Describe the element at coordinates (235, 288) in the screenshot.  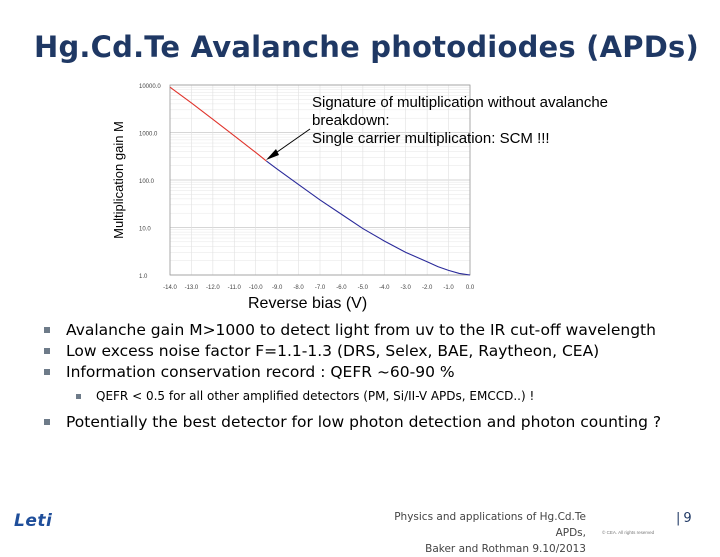
I see `x-tick-label: -11.0` at that location.